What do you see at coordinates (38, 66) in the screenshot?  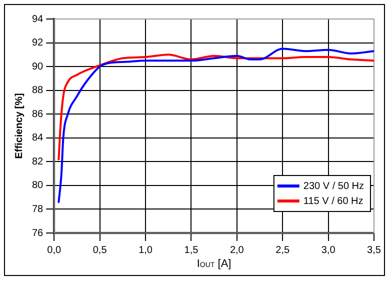 I see `y-tick-label: 90` at bounding box center [38, 66].